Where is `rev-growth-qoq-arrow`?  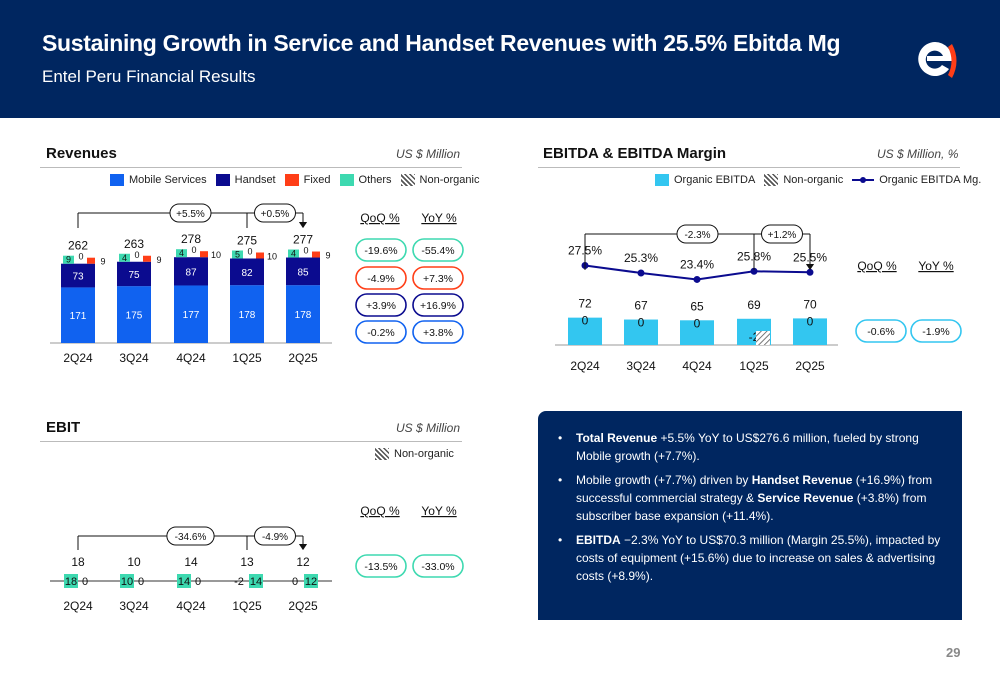 rev-growth-qoq-arrow is located at coordinates (303, 225).